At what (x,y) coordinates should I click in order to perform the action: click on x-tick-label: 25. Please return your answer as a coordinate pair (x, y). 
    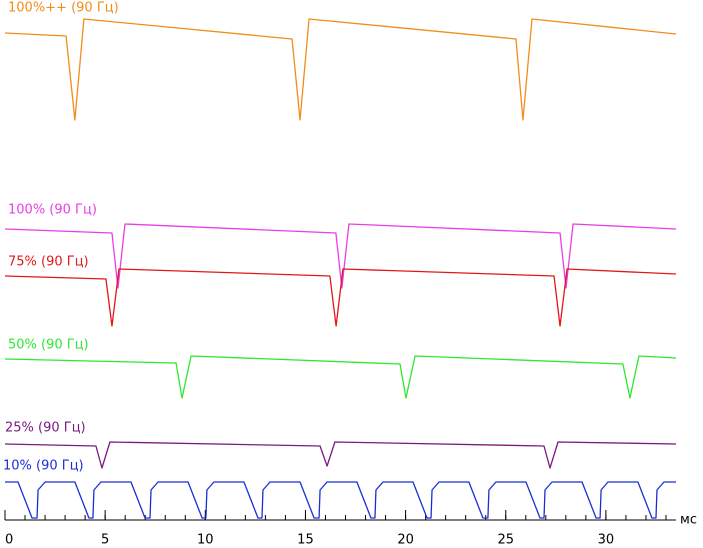
    Looking at the image, I should click on (505, 540).